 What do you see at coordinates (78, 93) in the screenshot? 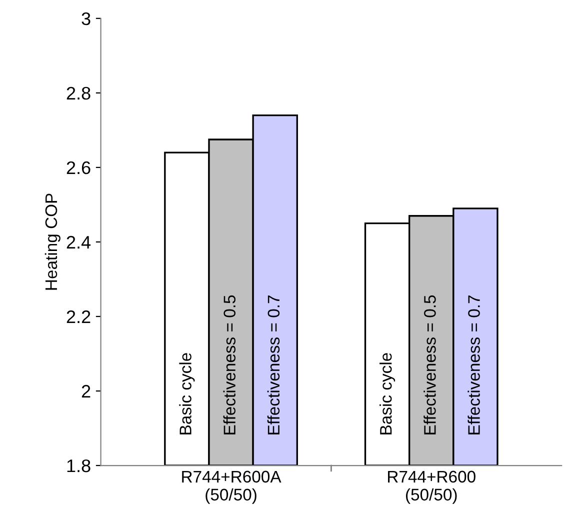
I see `y-tick-label: 2.8` at bounding box center [78, 93].